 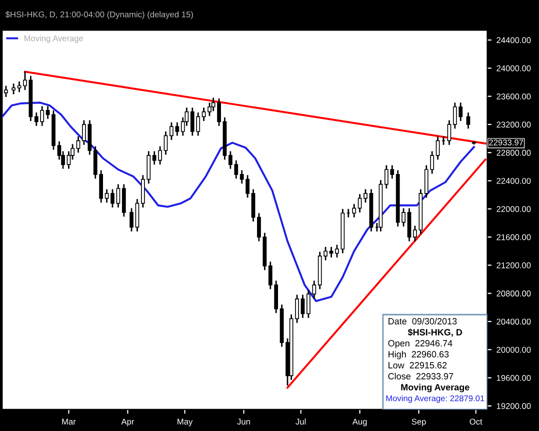 I want to click on y-tick-label: 23600.00, so click(x=513, y=97).